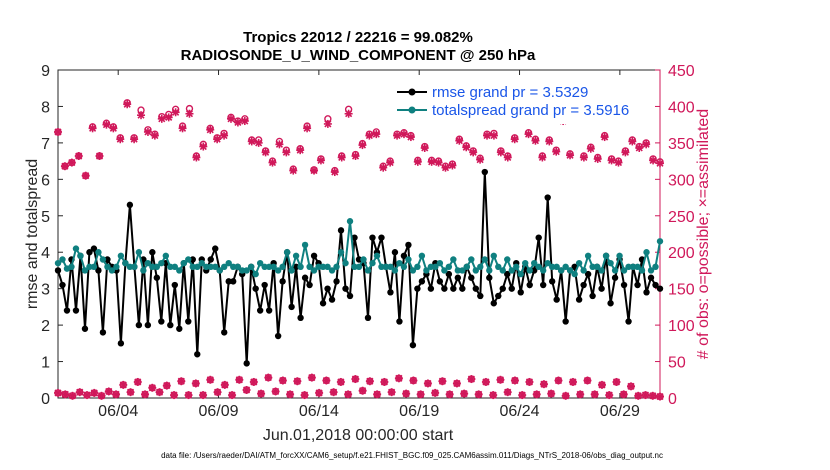 The width and height of the screenshot is (830, 470). Describe the element at coordinates (219, 411) in the screenshot. I see `x-tick-label: 06/09` at that location.